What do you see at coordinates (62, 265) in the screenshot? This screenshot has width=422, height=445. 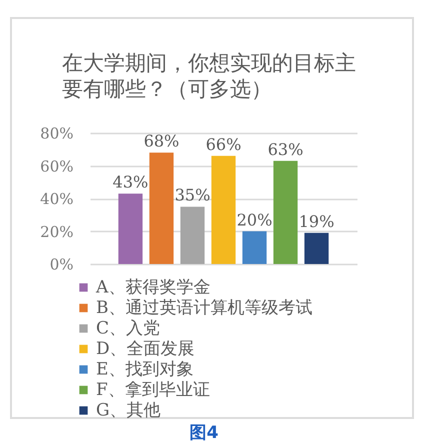 I see `y-tick-label: 0%` at bounding box center [62, 265].